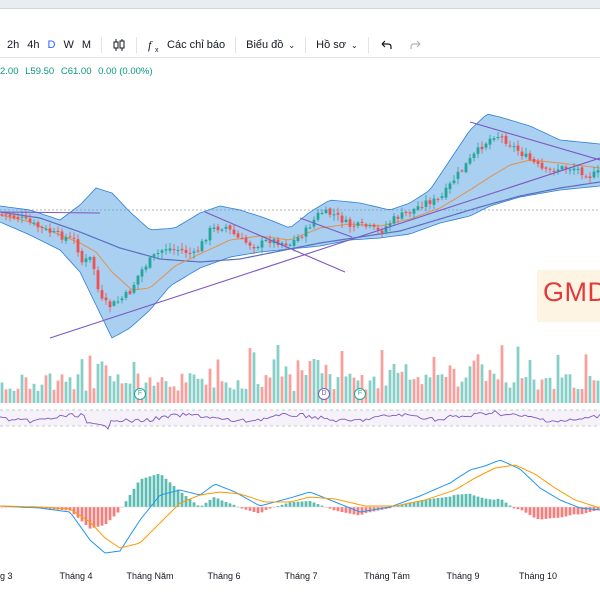  What do you see at coordinates (86, 45) in the screenshot?
I see `timeframe-m: M` at bounding box center [86, 45].